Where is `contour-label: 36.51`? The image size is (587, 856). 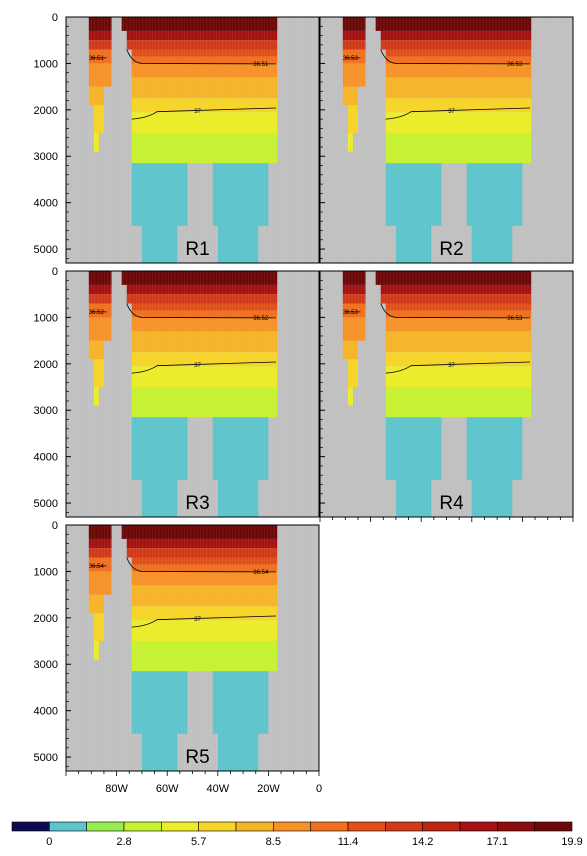 contour-label: 36.51 is located at coordinates (97, 59).